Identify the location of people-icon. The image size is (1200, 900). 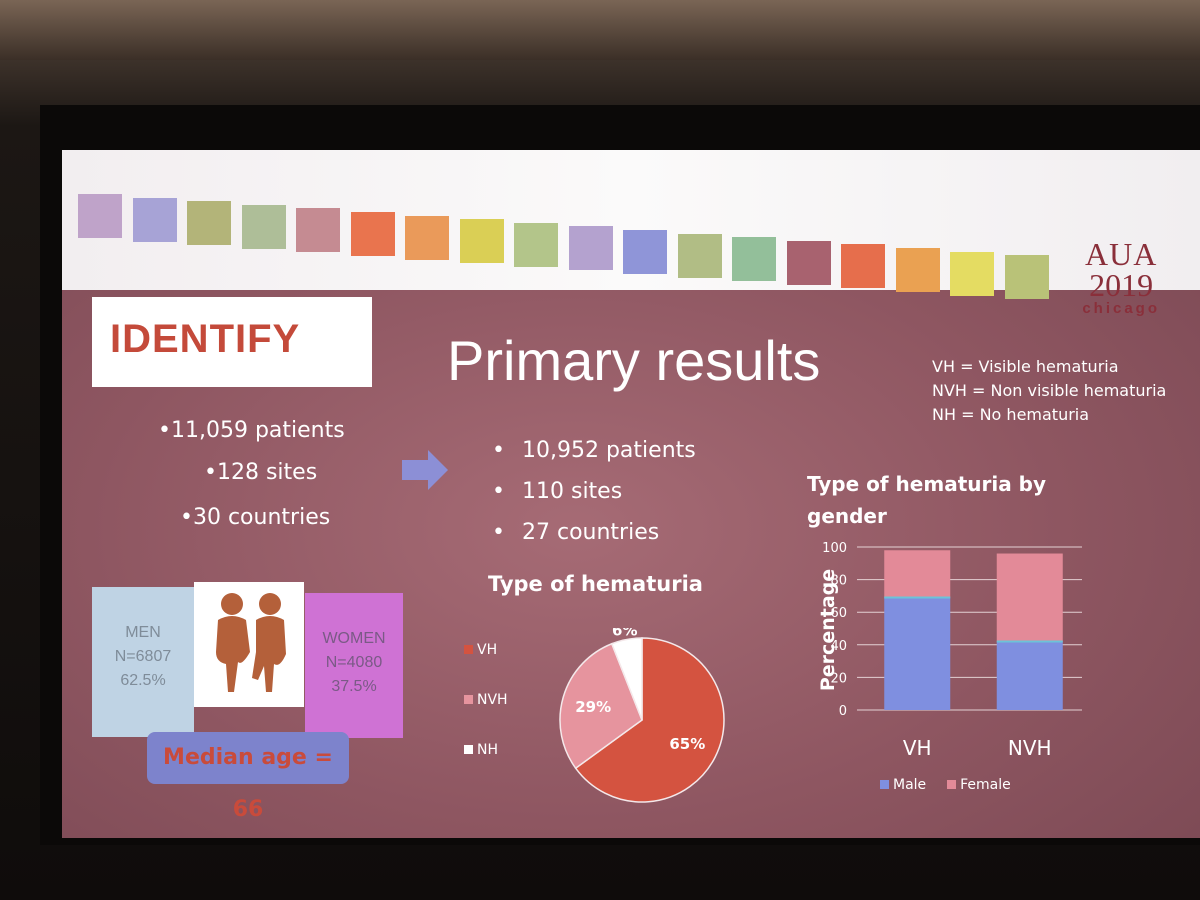
(251, 642).